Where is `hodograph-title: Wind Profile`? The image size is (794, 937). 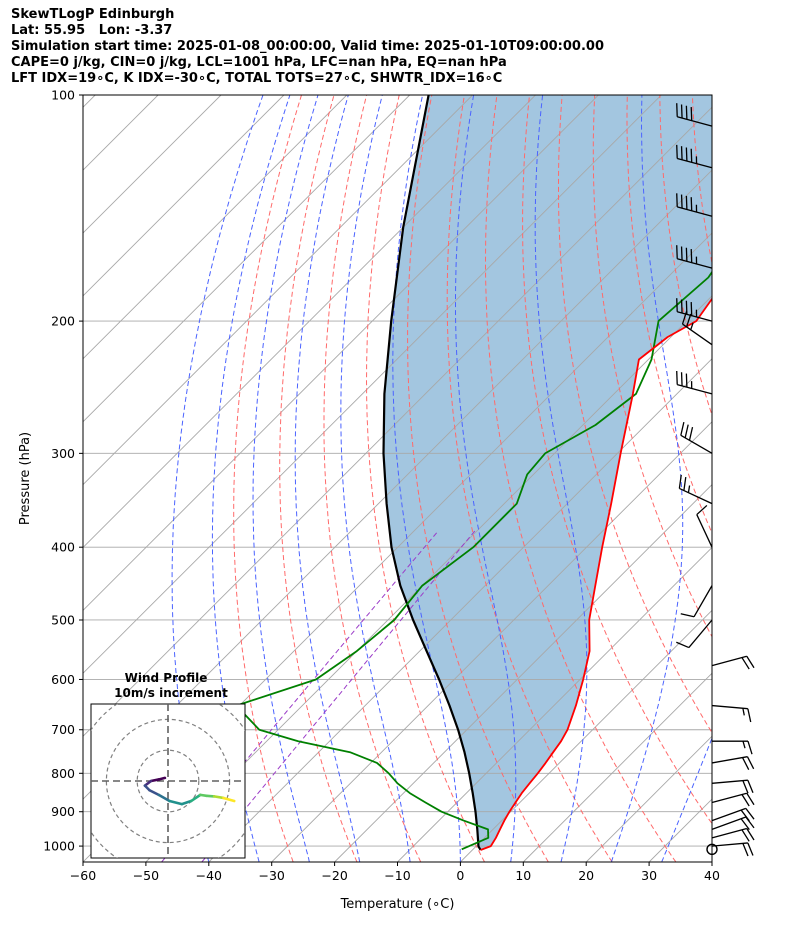
hodograph-title: Wind Profile is located at coordinates (166, 678).